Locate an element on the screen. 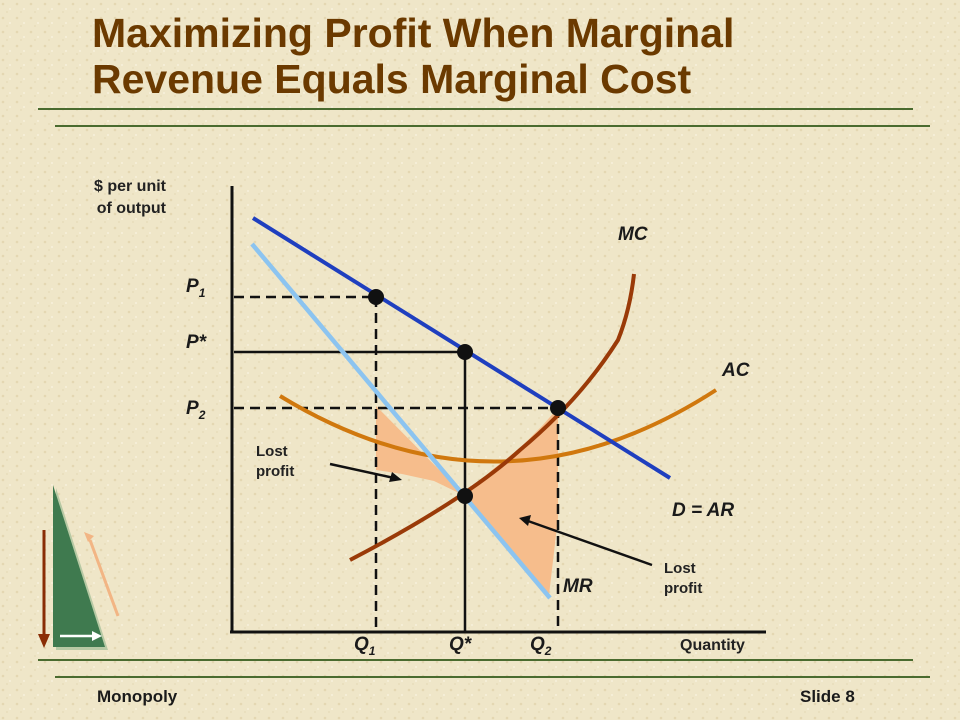  lost-profit-arrow-right is located at coordinates (590, 543).